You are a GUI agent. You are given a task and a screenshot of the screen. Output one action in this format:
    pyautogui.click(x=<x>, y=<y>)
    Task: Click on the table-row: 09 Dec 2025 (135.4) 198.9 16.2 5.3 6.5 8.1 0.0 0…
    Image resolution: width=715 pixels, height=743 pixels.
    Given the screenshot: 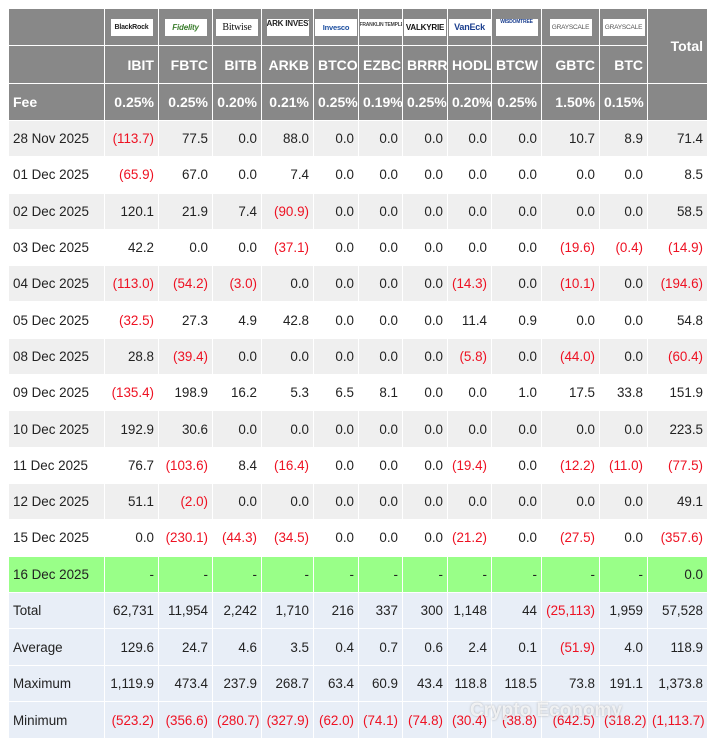 What is the action you would take?
    pyautogui.click(x=358, y=393)
    